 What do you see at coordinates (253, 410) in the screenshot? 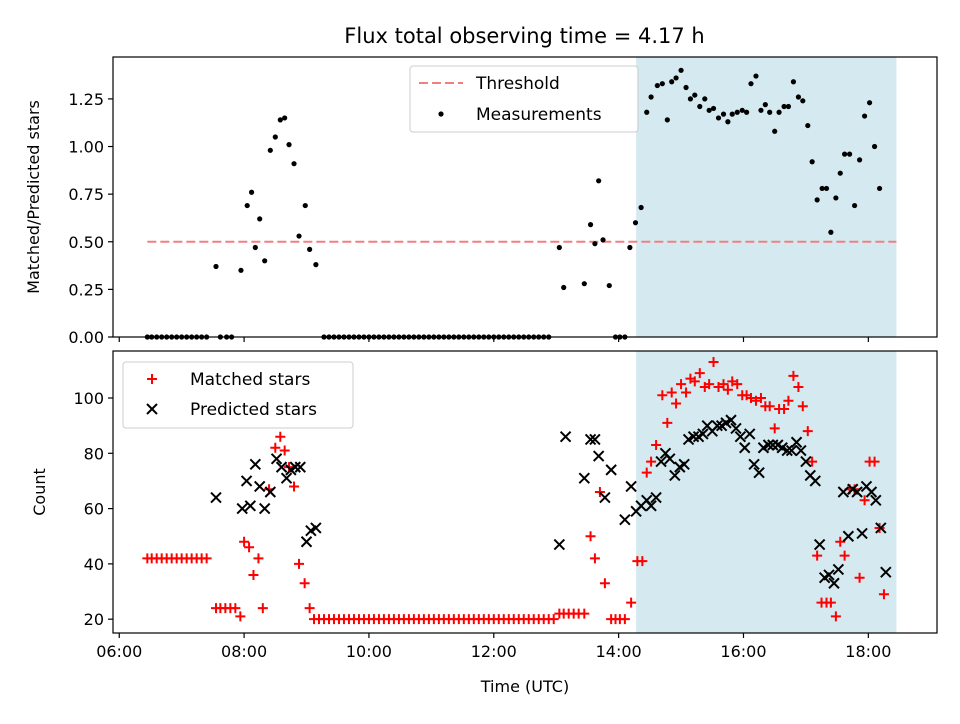
I see `legend-predicted-label: Predicted stars` at bounding box center [253, 410].